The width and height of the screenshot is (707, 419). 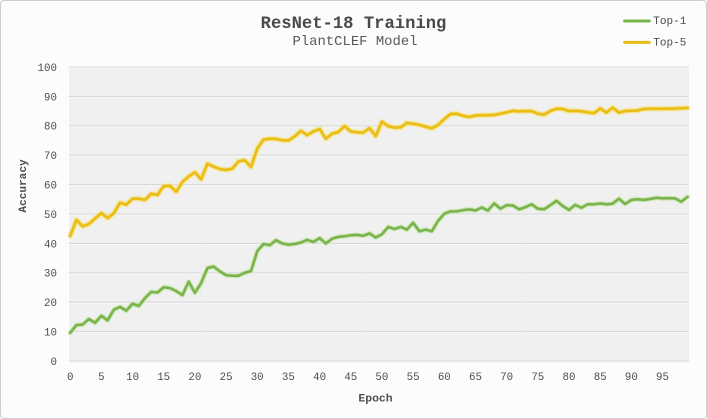 I want to click on svg-text: Epoch, so click(x=375, y=400).